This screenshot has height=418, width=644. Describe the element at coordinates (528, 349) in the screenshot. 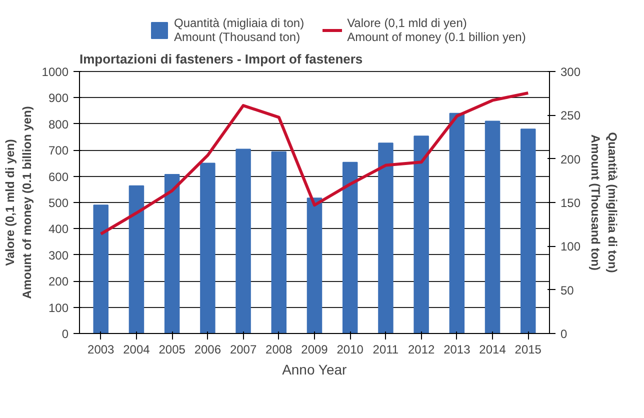

I see `x-tick-label: 2015` at that location.